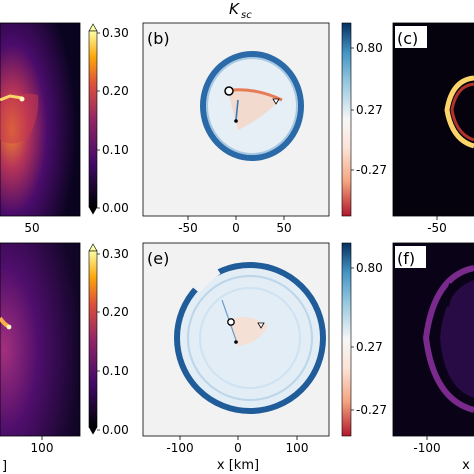 This screenshot has height=474, width=474. What do you see at coordinates (42, 448) in the screenshot?
I see `panel-d-xtick: 100` at bounding box center [42, 448].